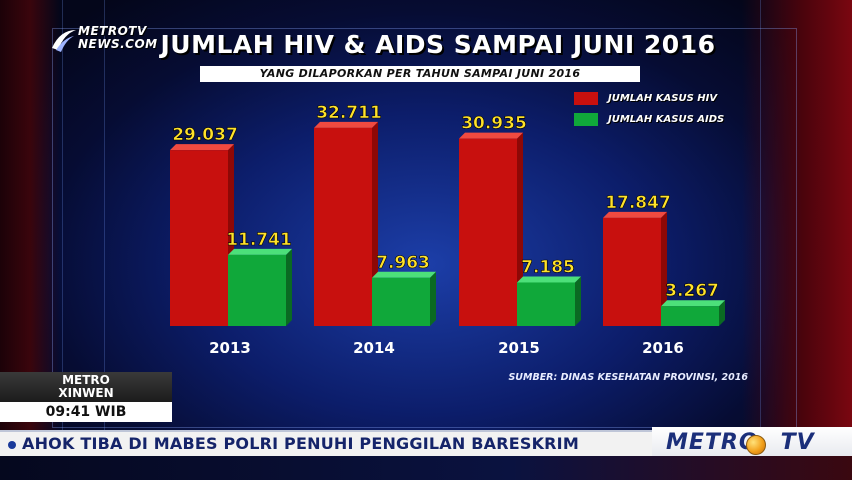  I want to click on legend-item-aids: JUMLAH KASUS AIDS, so click(649, 119).